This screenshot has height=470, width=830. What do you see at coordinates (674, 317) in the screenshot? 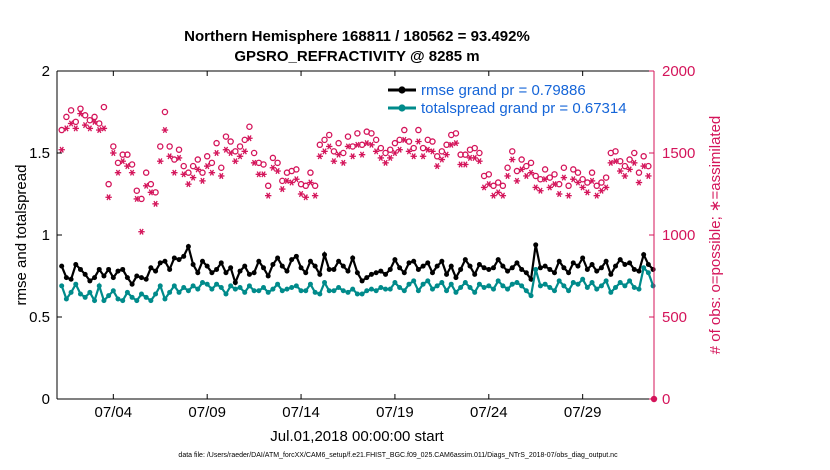
I see `y-right-tick-label: 500` at bounding box center [674, 317].